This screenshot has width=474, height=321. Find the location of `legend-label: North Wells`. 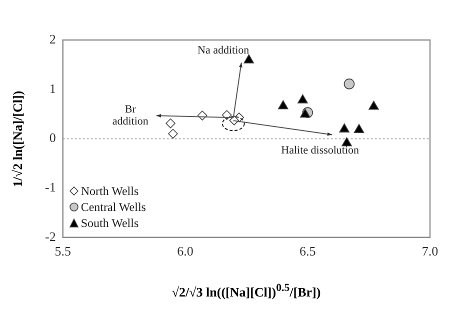

legend-label: North Wells is located at coordinates (109, 191).